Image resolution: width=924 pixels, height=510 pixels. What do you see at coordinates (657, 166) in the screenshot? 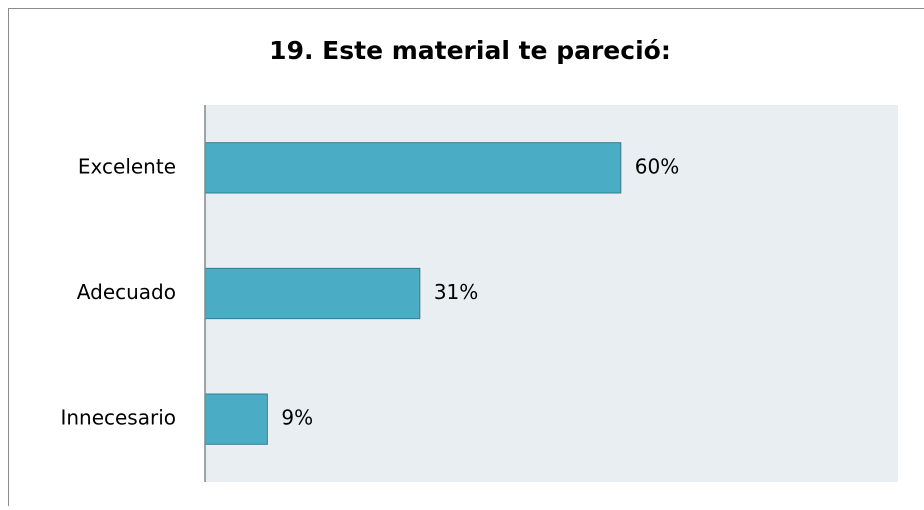
I see `data-label: 60%` at bounding box center [657, 166].